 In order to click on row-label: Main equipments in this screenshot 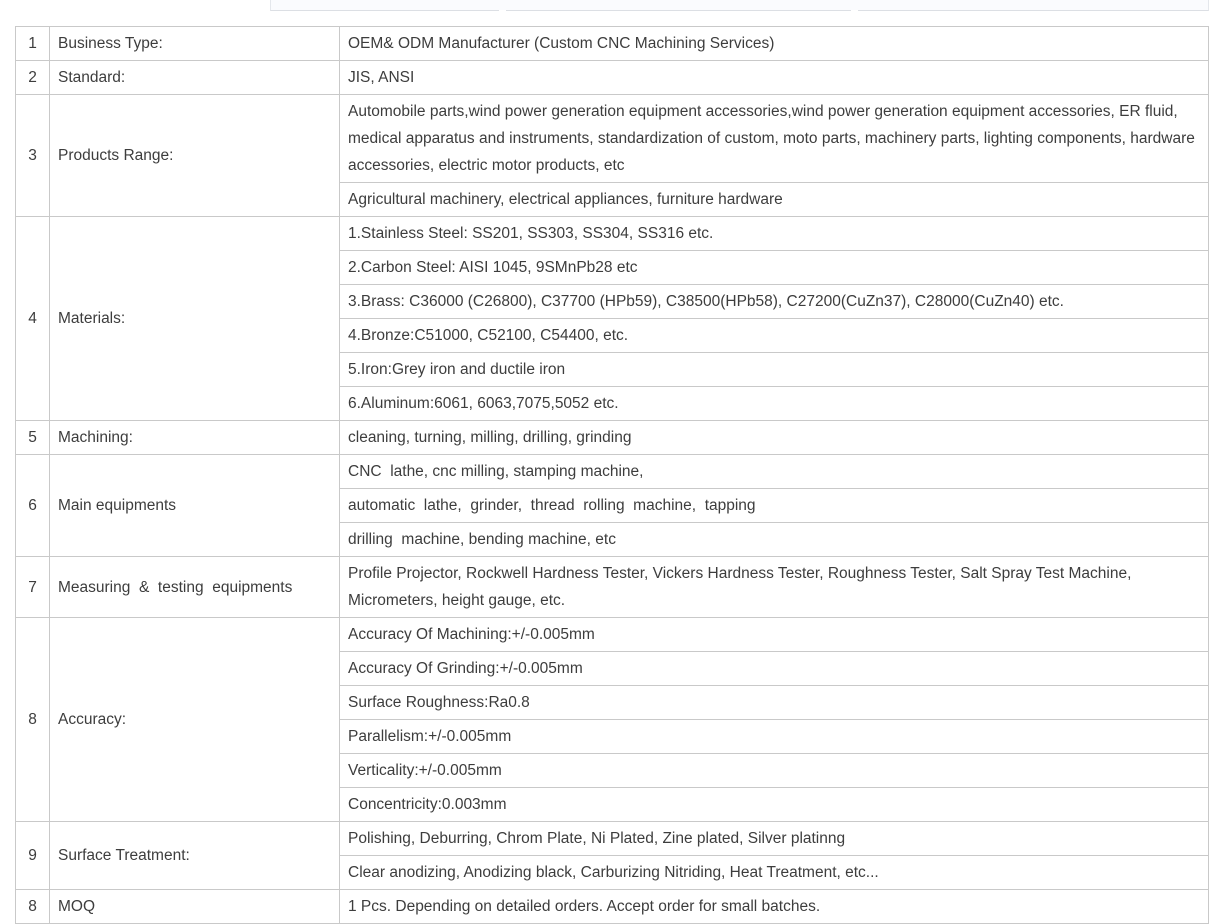, I will do `click(194, 505)`.